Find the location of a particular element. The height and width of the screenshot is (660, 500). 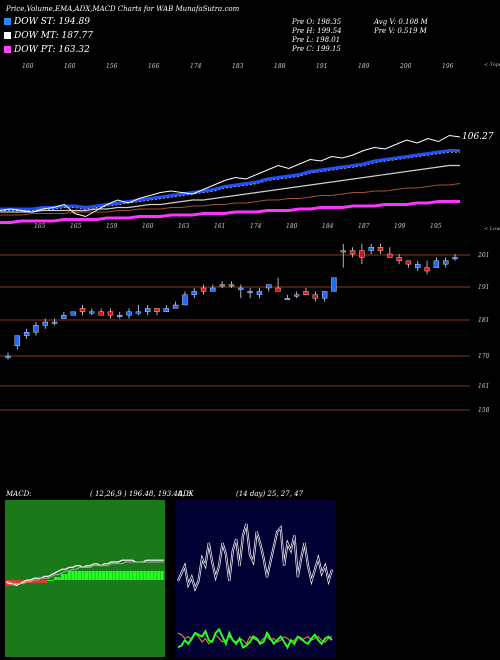

ema-bottom-label: 187 is located at coordinates (364, 226).